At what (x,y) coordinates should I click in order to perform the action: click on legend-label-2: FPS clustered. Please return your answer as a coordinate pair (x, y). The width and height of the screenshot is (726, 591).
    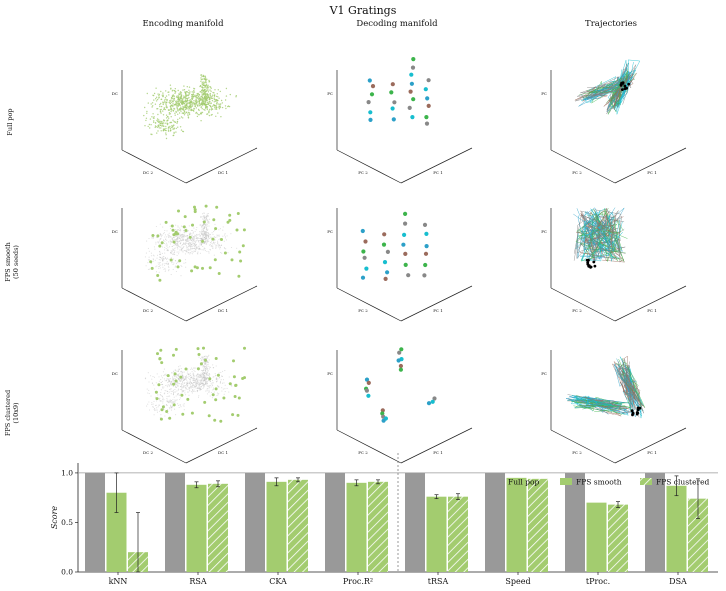
    Looking at the image, I should click on (683, 482).